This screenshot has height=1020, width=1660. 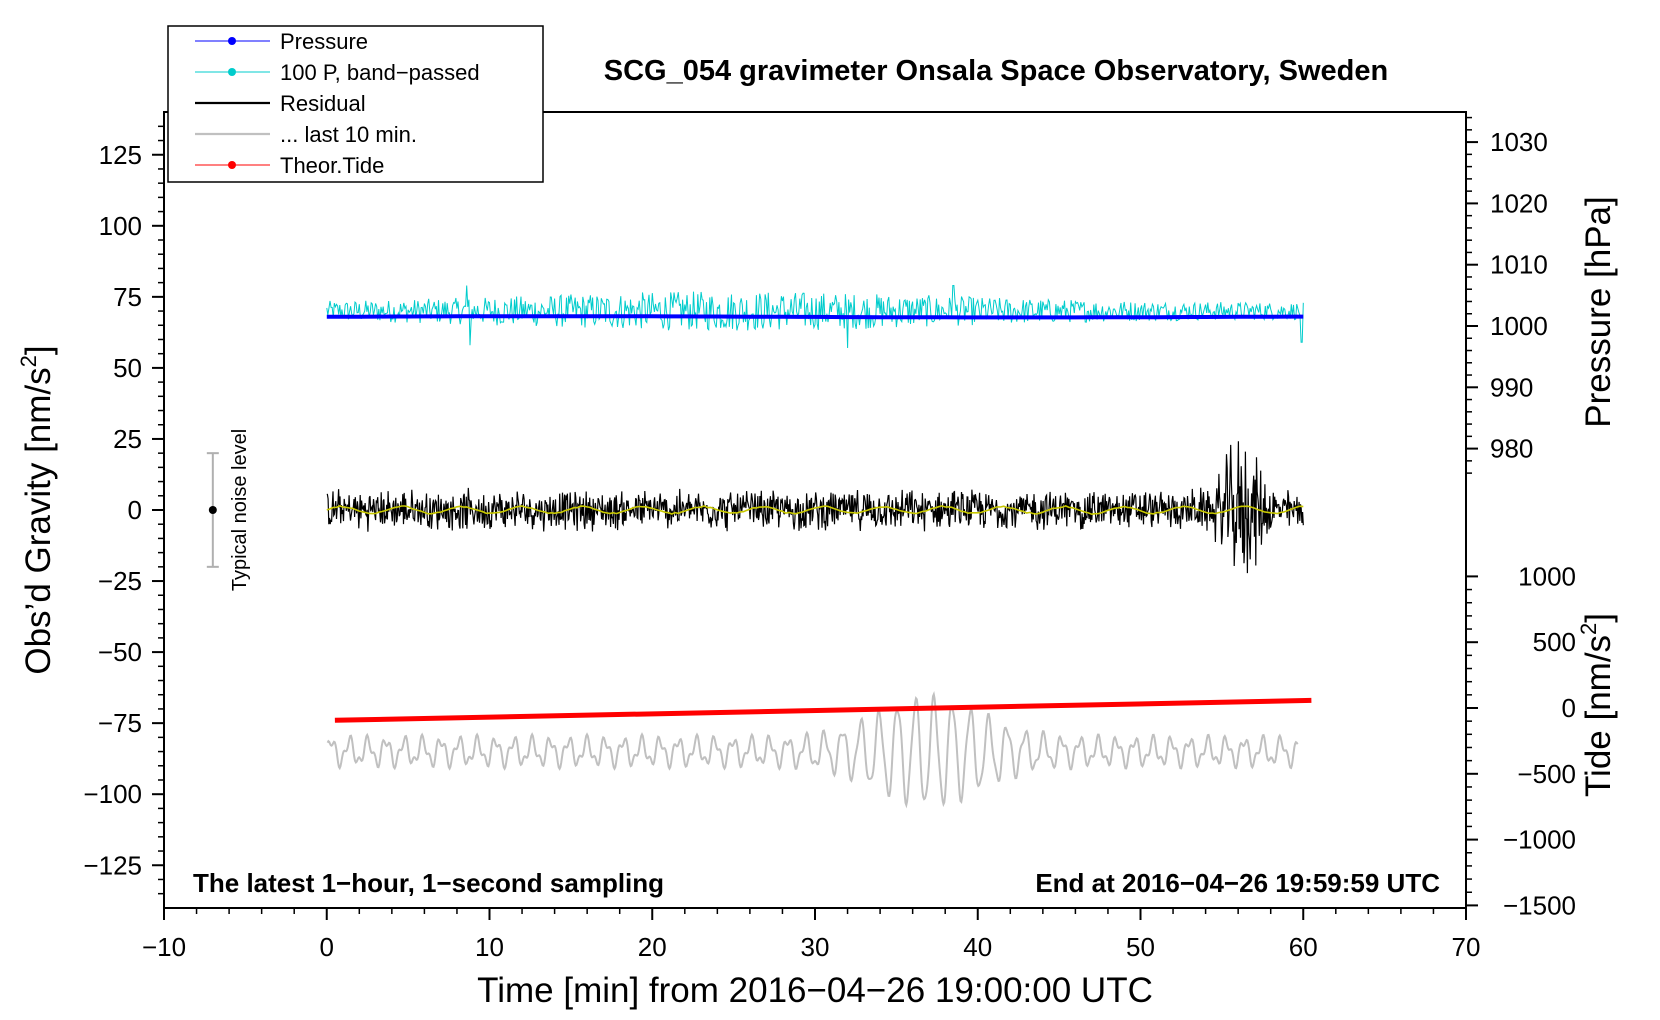 What do you see at coordinates (1539, 840) in the screenshot?
I see `tide-tick-label: −1000` at bounding box center [1539, 840].